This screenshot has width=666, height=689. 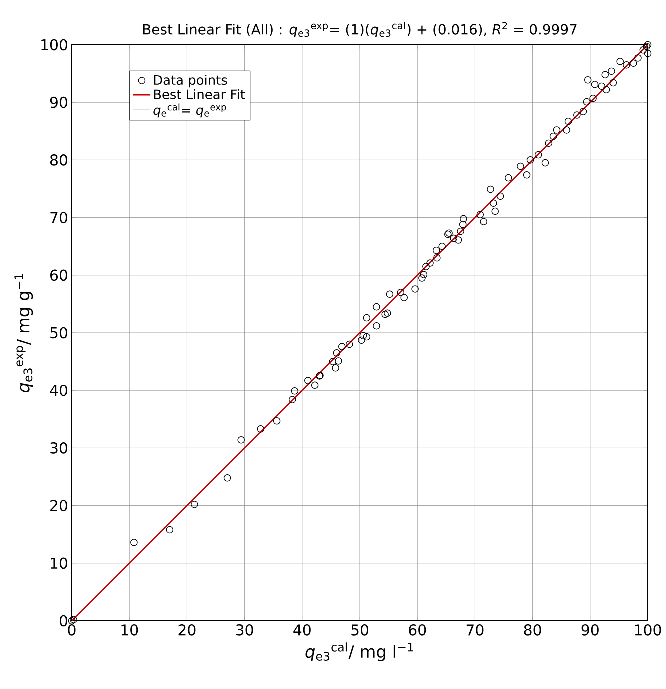 What do you see at coordinates (360, 630) in the screenshot?
I see `x-tick-label: 50` at bounding box center [360, 630].